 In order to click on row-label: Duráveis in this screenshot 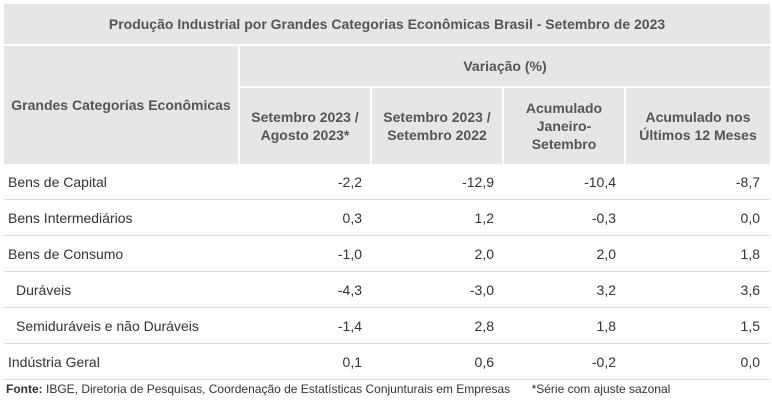, I will do `click(122, 290)`.